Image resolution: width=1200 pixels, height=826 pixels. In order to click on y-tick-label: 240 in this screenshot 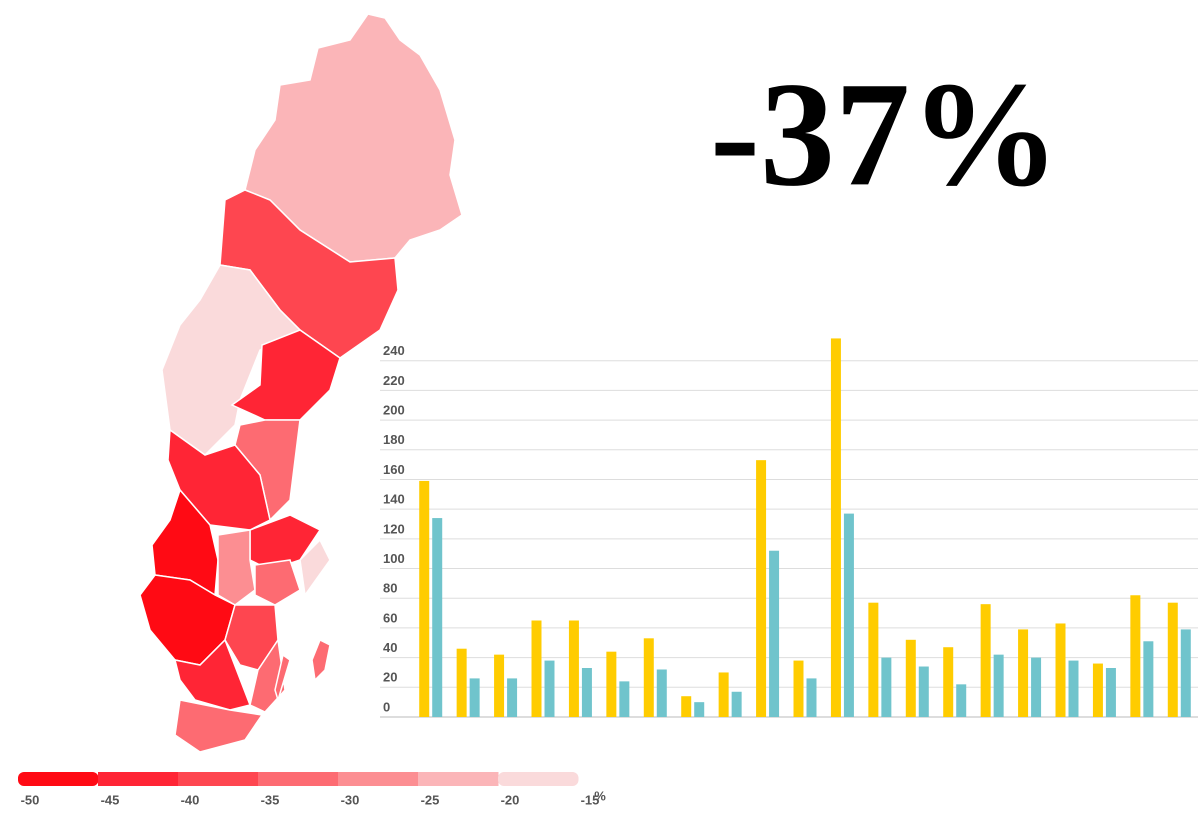, I will do `click(394, 350)`.